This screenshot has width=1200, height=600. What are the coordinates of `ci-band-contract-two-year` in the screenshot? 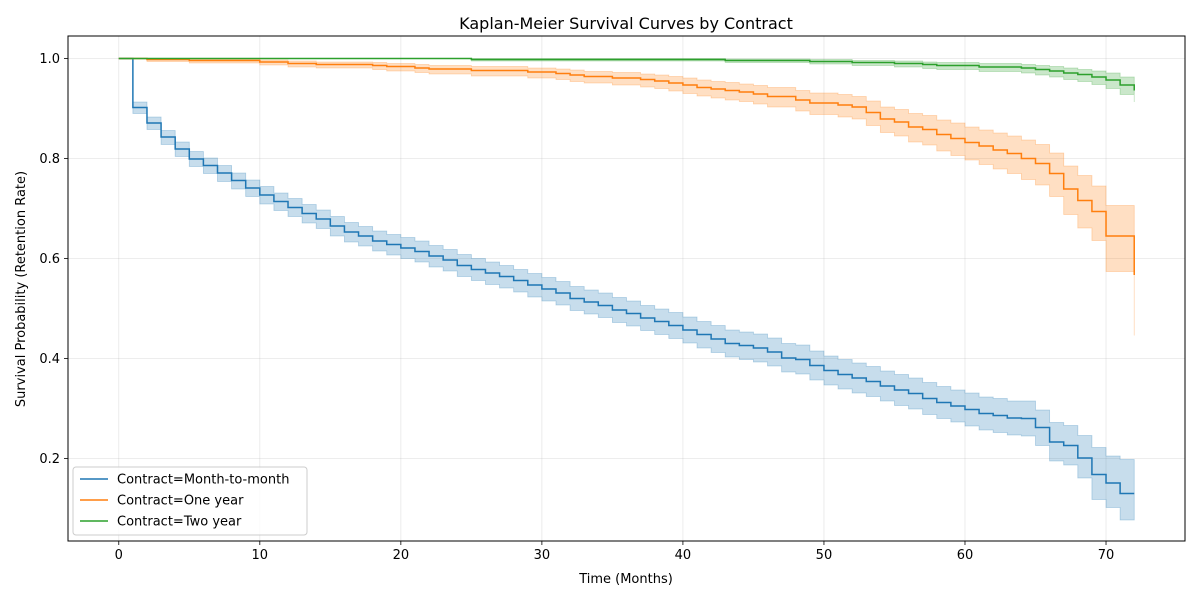 It's located at (626, 80).